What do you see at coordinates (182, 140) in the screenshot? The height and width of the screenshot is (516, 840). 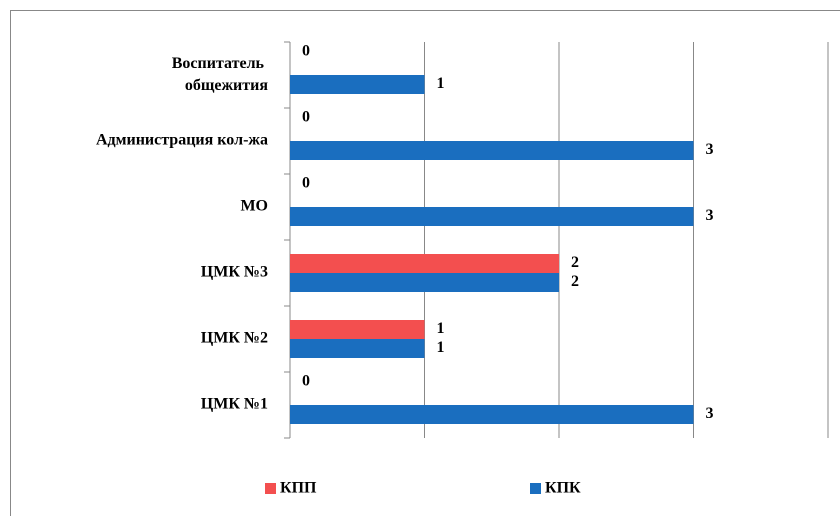 I see `y-tick-label: Администрация кол-жа` at bounding box center [182, 140].